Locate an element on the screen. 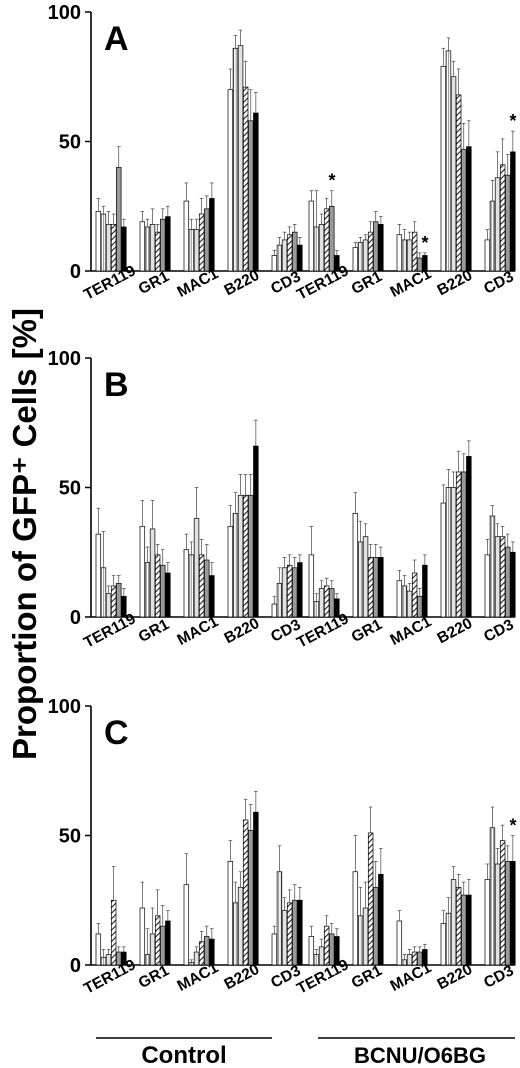  y-axis-label: Proportion of GFP⁺ Cells [%] is located at coordinates (24, 534).